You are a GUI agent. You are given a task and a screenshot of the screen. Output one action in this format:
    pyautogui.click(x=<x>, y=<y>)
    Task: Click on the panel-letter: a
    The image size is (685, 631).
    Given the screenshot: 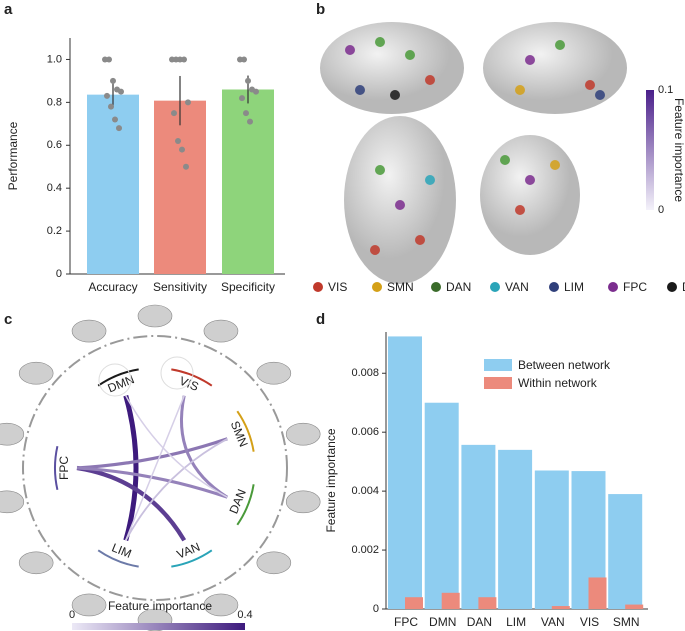 What is the action you would take?
    pyautogui.click(x=8, y=9)
    